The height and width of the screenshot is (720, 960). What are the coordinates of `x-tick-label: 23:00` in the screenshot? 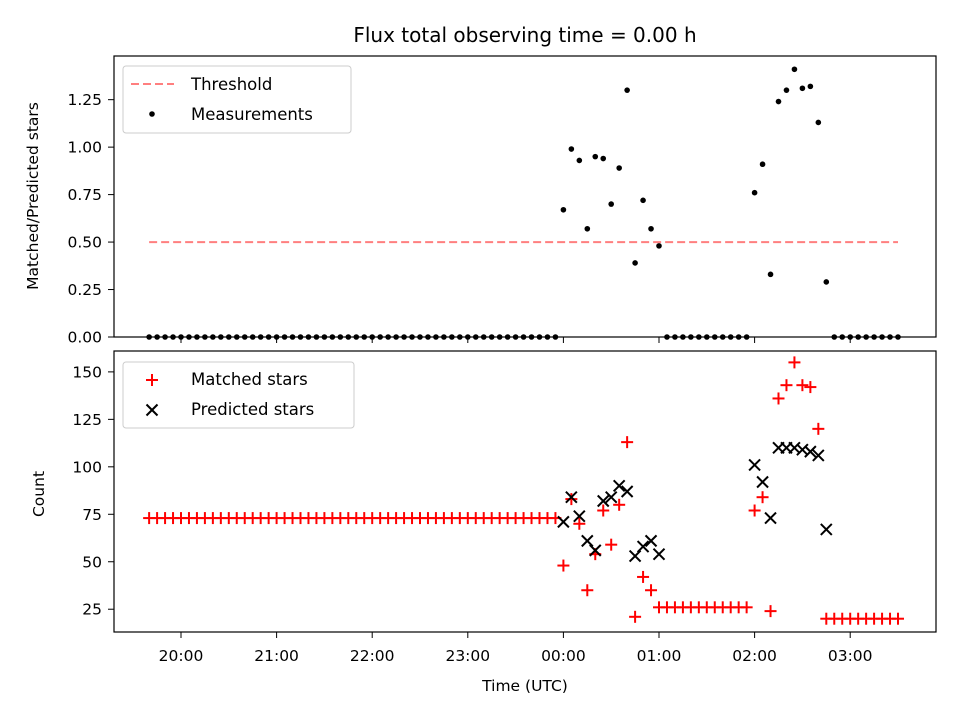 It's located at (467, 656).